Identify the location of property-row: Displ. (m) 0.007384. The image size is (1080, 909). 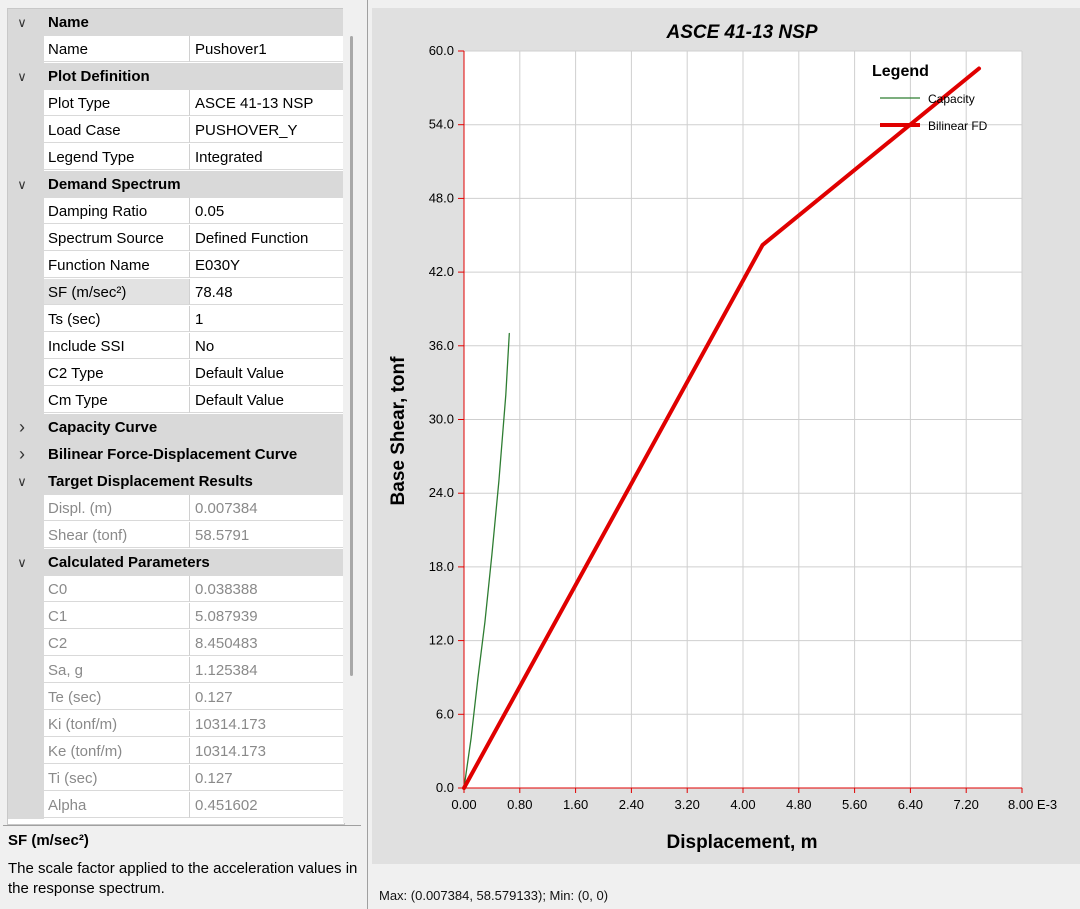
(176, 508).